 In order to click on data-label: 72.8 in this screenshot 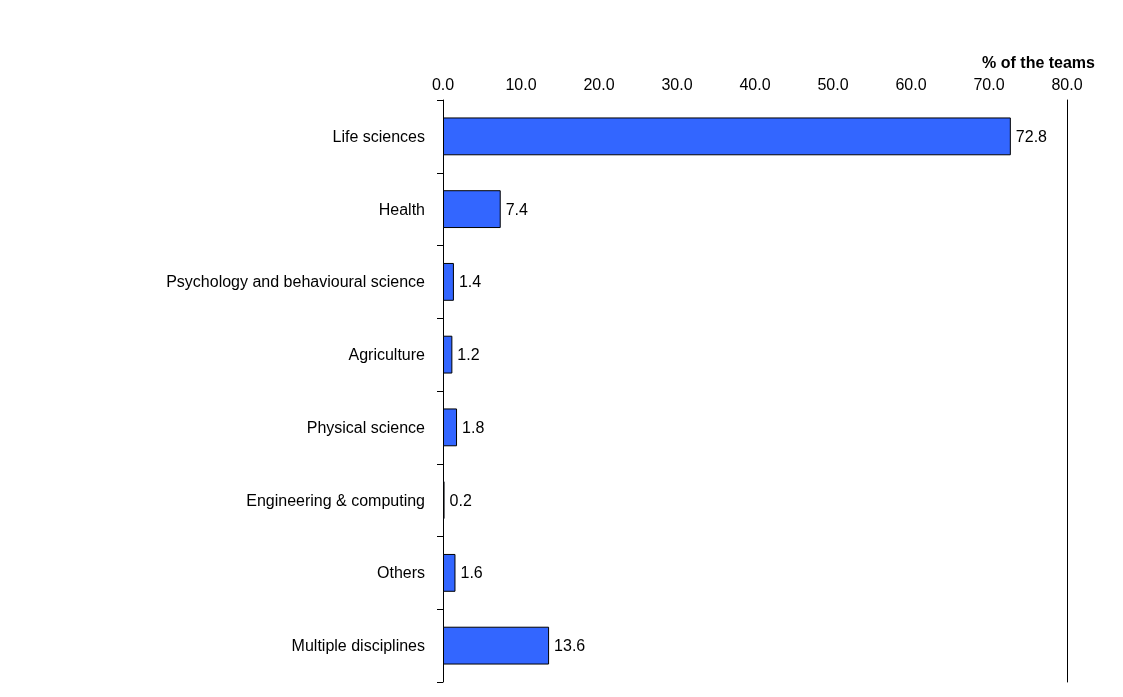, I will do `click(1031, 136)`.